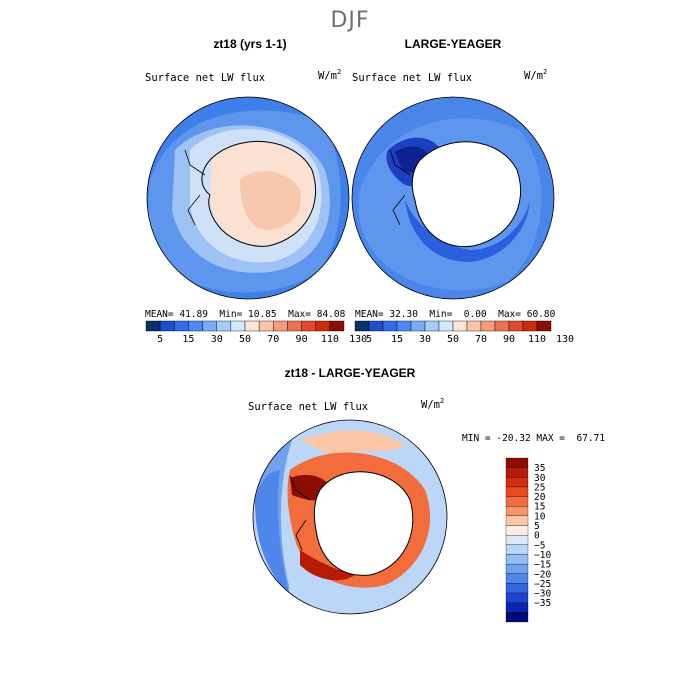  Describe the element at coordinates (540, 478) in the screenshot. I see `panel-3-colorbar-tick-label: 30` at that location.